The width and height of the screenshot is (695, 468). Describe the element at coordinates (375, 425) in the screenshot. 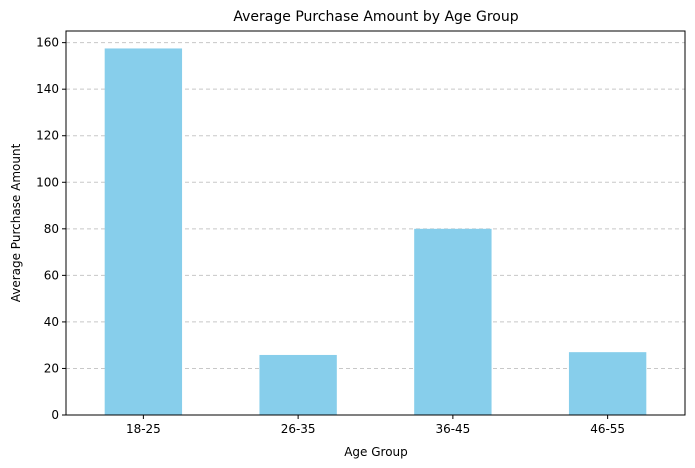

I see `x-axis-ticks: 18-25 26-35 36-45 46-55` at that location.